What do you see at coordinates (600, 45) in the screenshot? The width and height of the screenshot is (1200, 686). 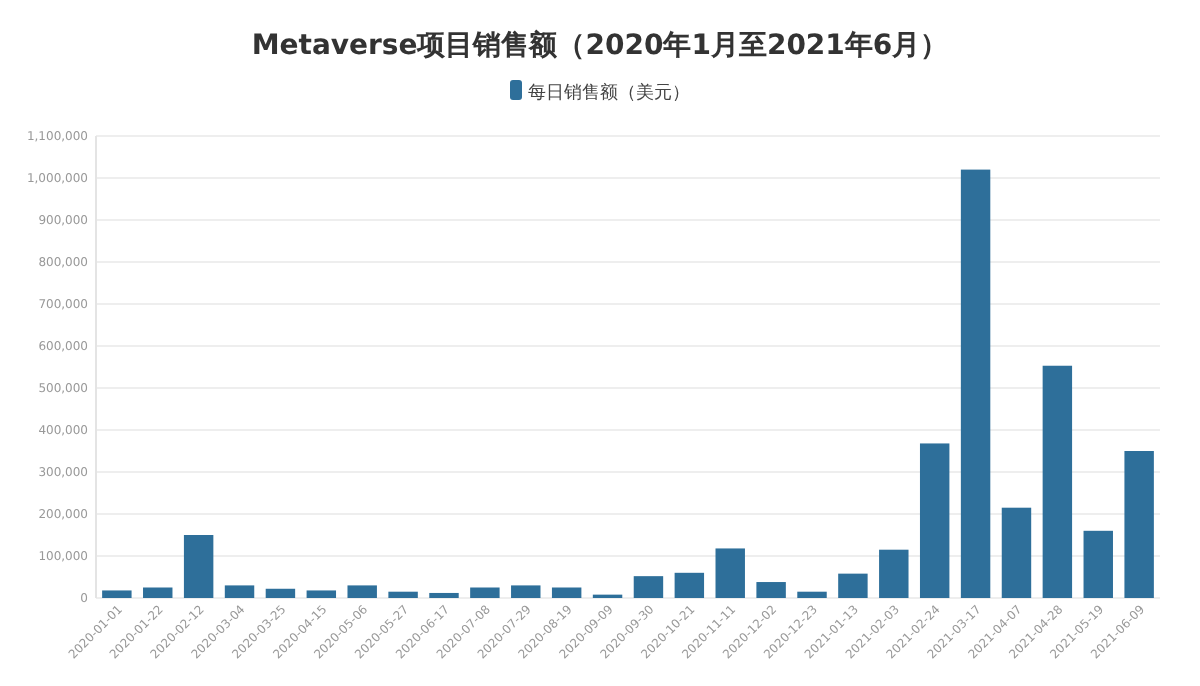 I see `chart-title: Metaverse项目销售额（2020年1月至2021年6月）` at bounding box center [600, 45].